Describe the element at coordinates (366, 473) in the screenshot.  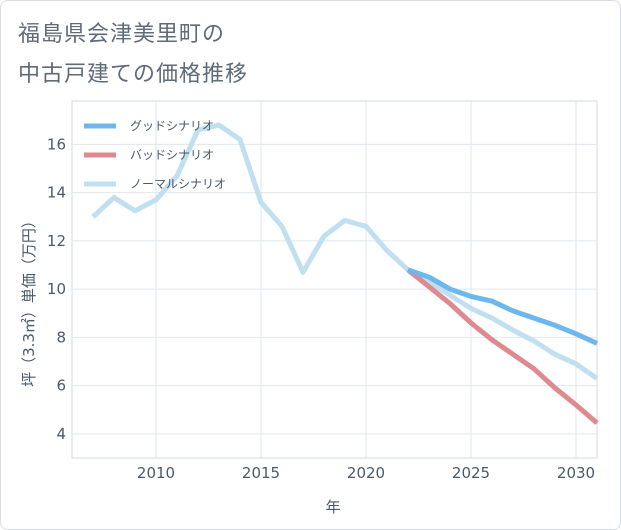
I see `x-tick-2020: 2020` at that location.